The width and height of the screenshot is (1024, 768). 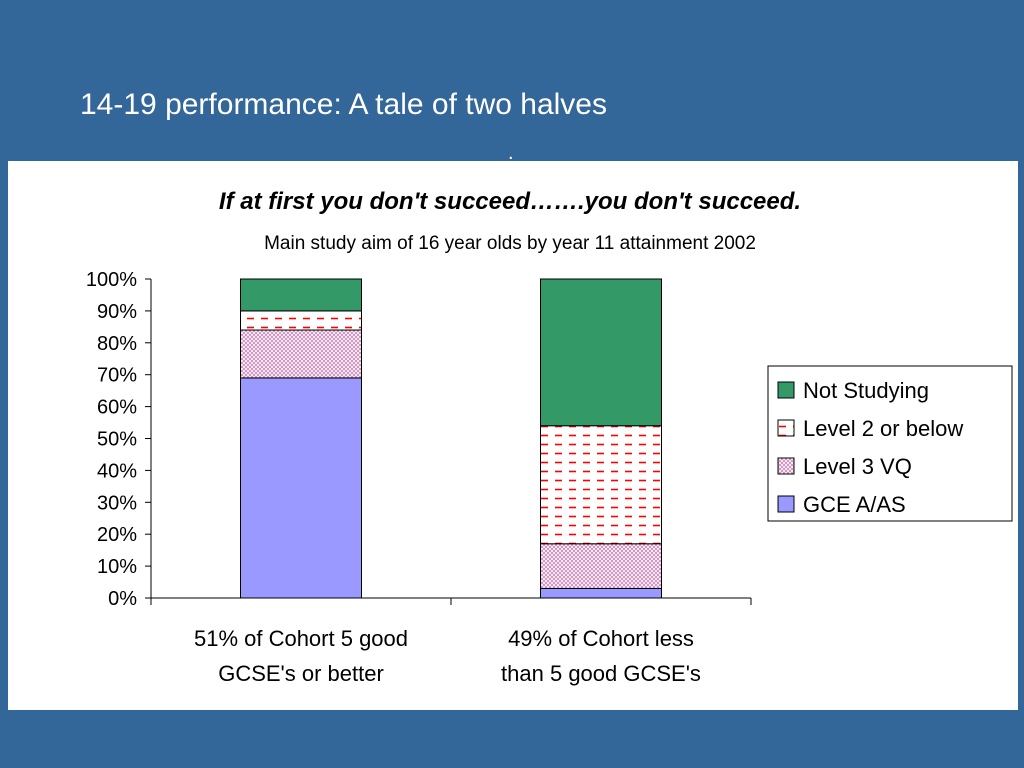 What do you see at coordinates (122, 599) in the screenshot?
I see `y-tick-label: 0%` at bounding box center [122, 599].